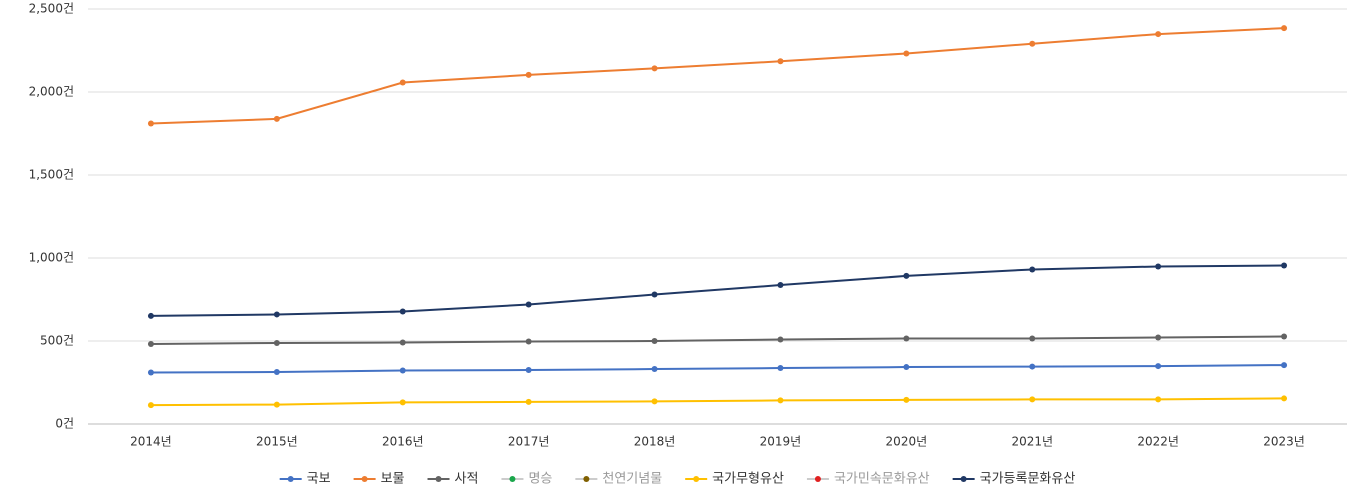  Describe the element at coordinates (319, 479) in the screenshot. I see `legend-label: 국보` at that location.